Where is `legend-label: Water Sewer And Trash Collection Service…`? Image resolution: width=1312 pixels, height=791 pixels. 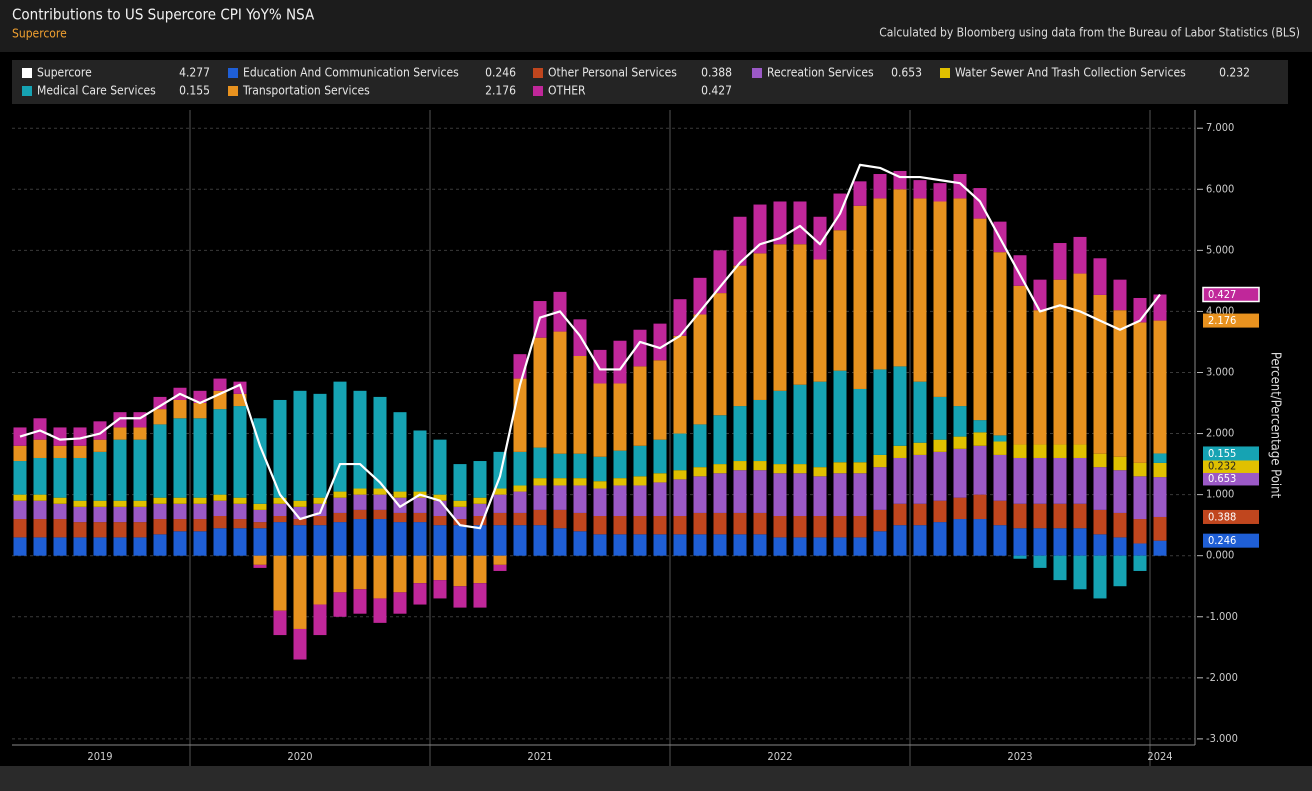 legend-label: Water Sewer And Trash Collection Service… is located at coordinates (1070, 73).